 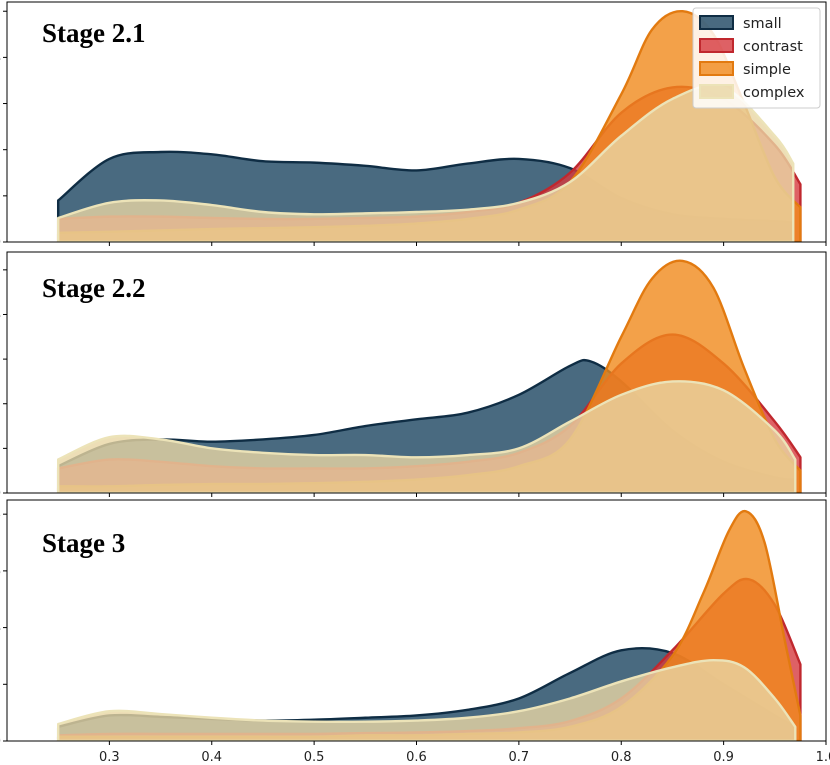 What do you see at coordinates (211, 757) in the screenshot?
I see `x-tick-label: 0.4` at bounding box center [211, 757].